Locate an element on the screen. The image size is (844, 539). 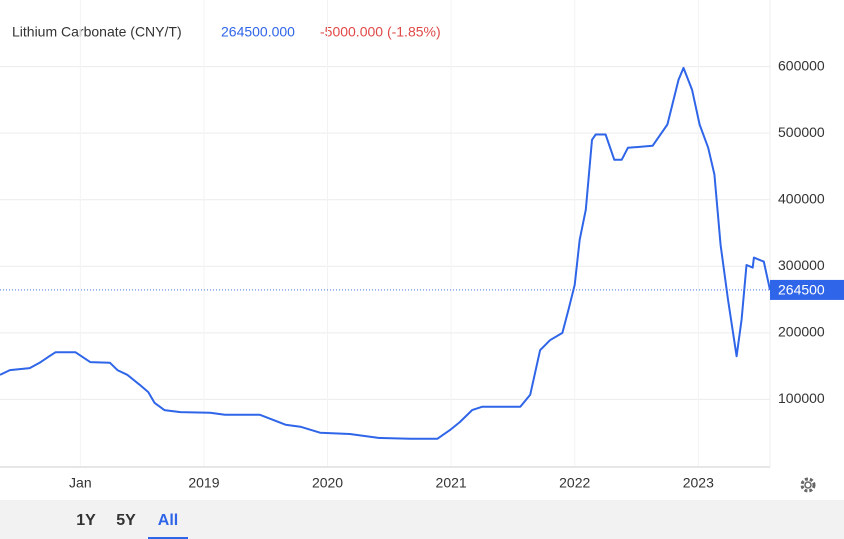
x-tick-label: 2021 is located at coordinates (451, 483).